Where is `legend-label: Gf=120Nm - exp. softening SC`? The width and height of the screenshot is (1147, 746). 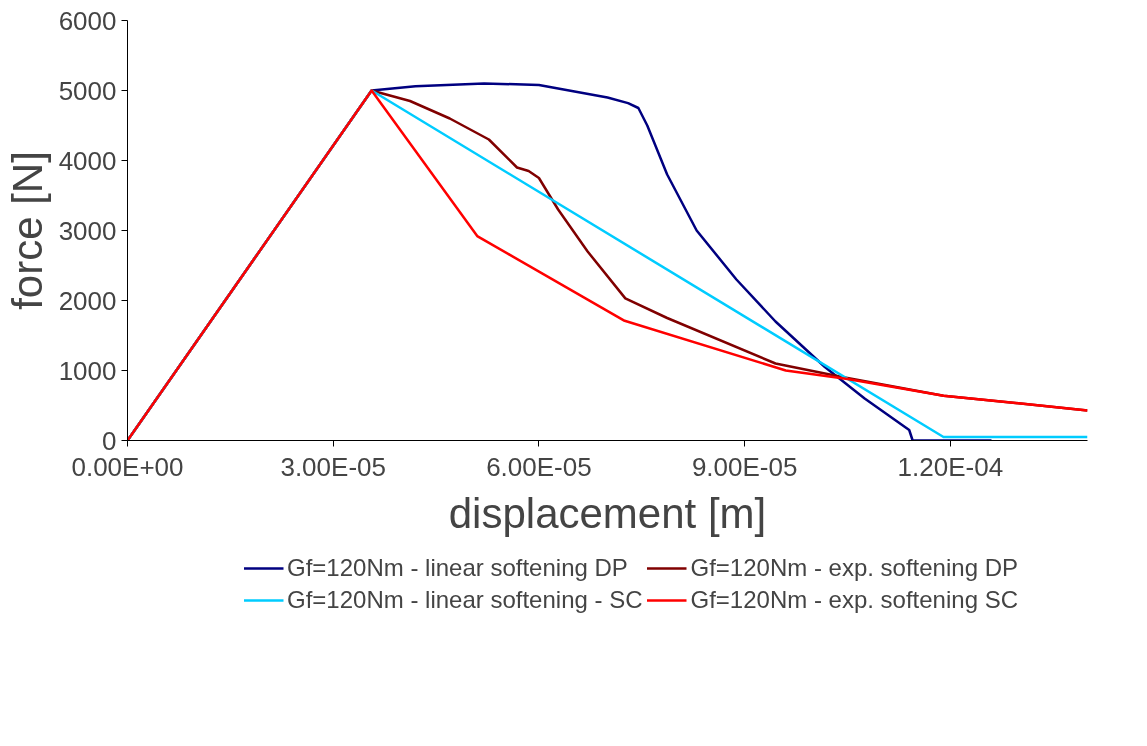 legend-label: Gf=120Nm - exp. softening SC is located at coordinates (854, 600).